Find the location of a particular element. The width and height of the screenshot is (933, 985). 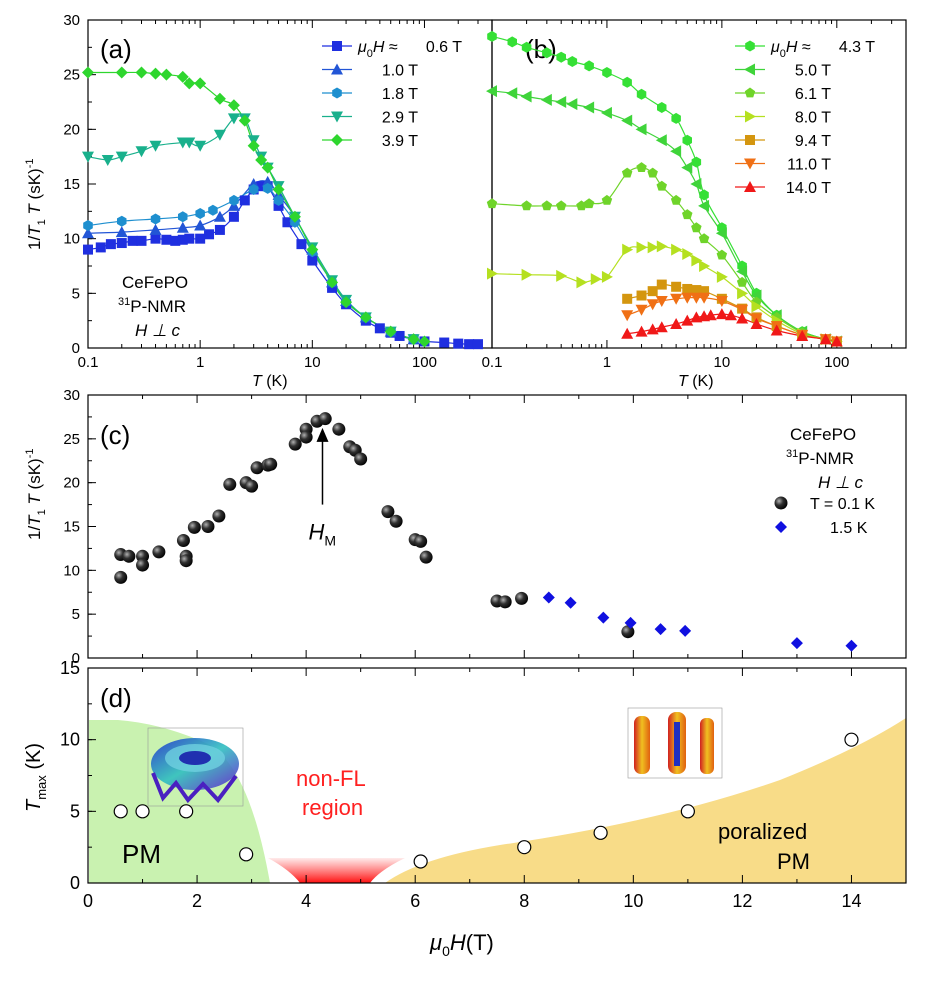

polarized-label-1: poralized is located at coordinates (762, 831).